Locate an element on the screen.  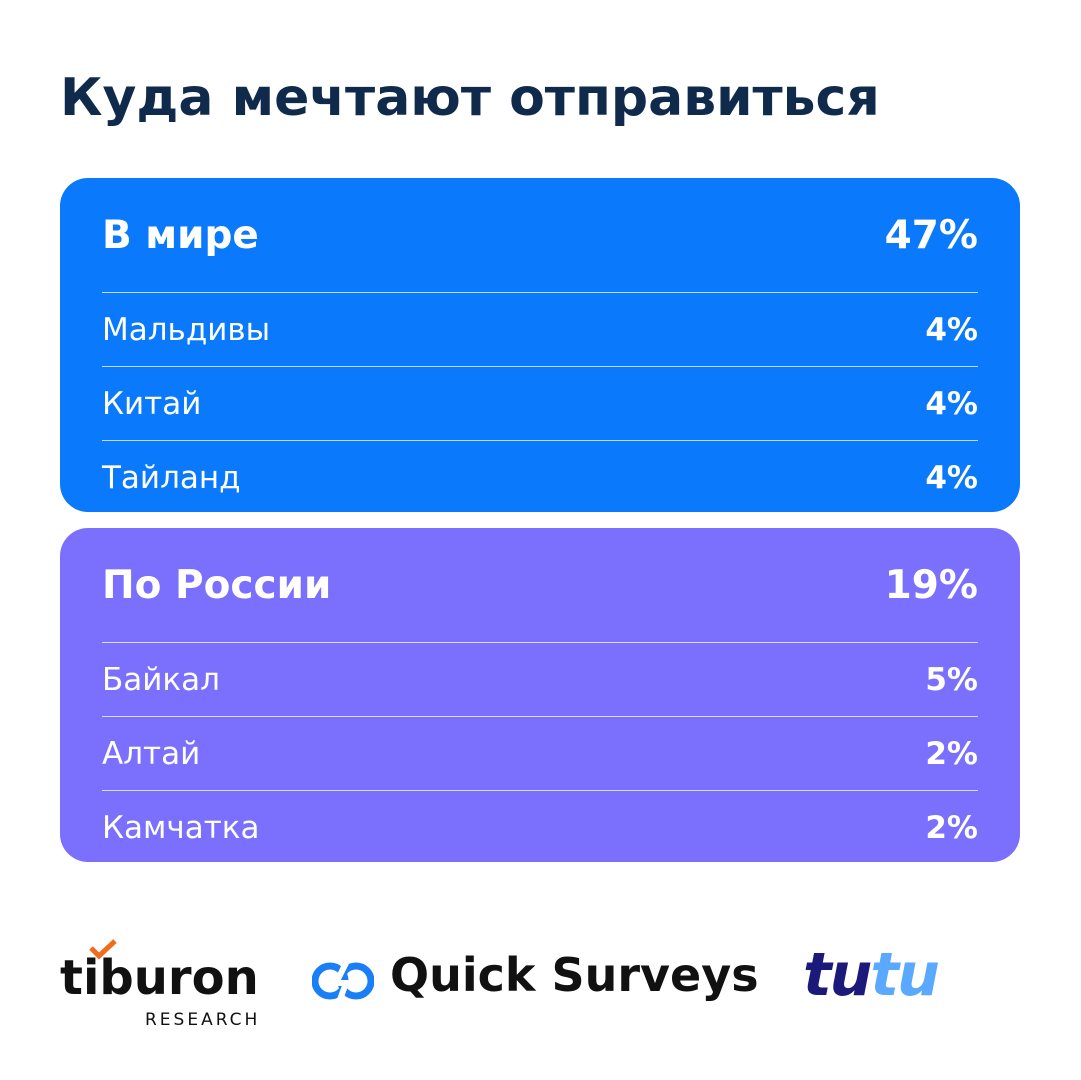
logo-tiburon: tiburon is located at coordinates (159, 978).